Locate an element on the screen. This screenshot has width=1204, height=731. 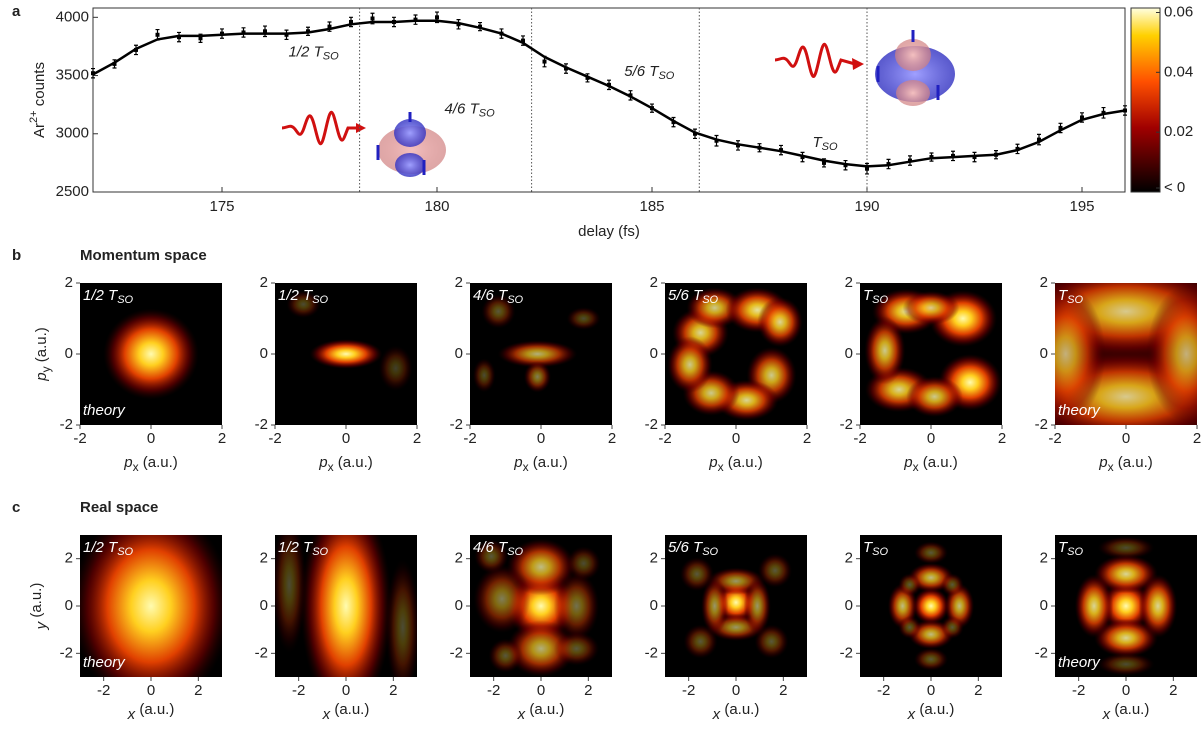
x-tick-label: 180 is located at coordinates (436, 206).